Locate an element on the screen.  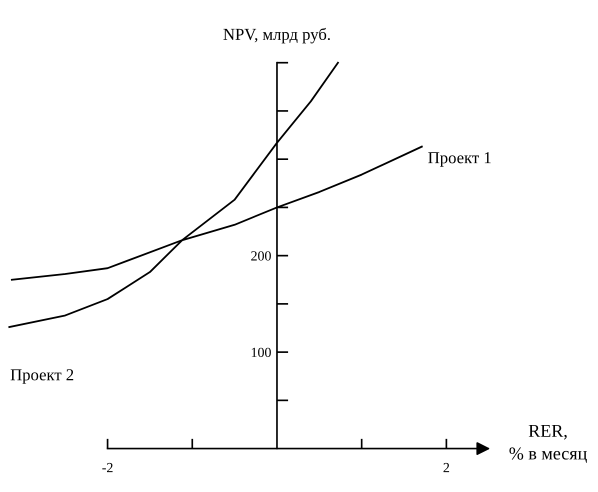
x-axis-title: RER, % в месяц is located at coordinates (548, 443).